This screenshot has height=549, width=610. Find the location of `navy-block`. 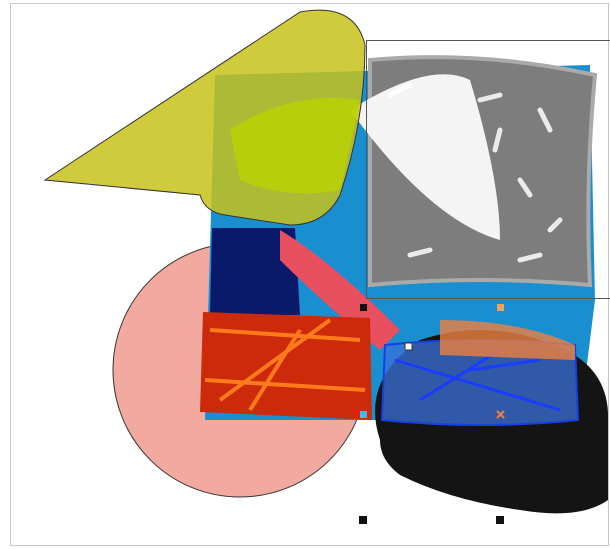

navy-block is located at coordinates (255, 271).